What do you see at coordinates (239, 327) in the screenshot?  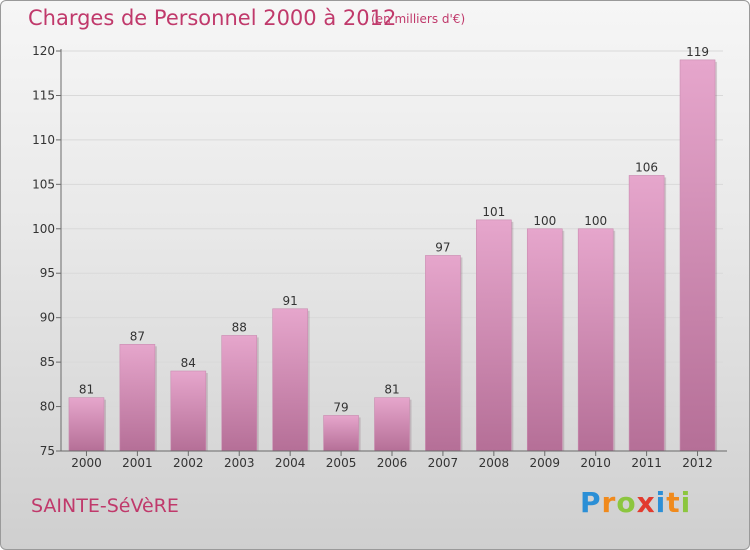 I see `value-label: 88` at bounding box center [239, 327].